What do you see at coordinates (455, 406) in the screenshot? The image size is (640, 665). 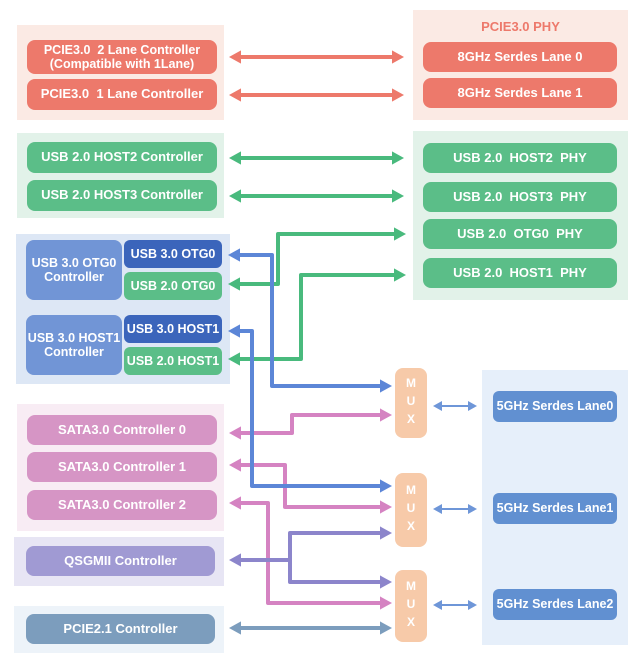 I see `connector-mux0--serdes-lane0` at bounding box center [455, 406].